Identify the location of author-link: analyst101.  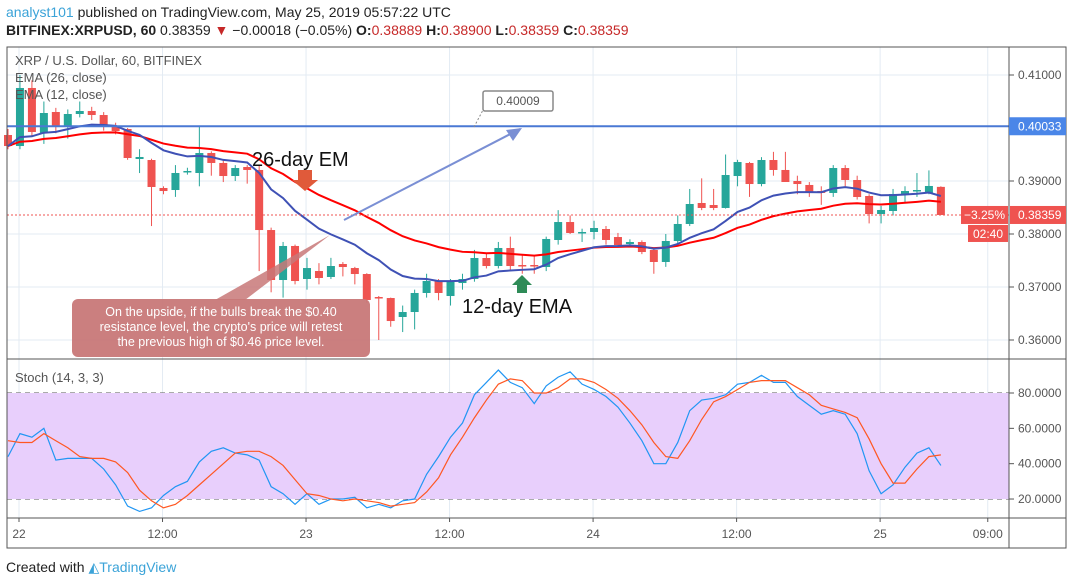
(40, 12).